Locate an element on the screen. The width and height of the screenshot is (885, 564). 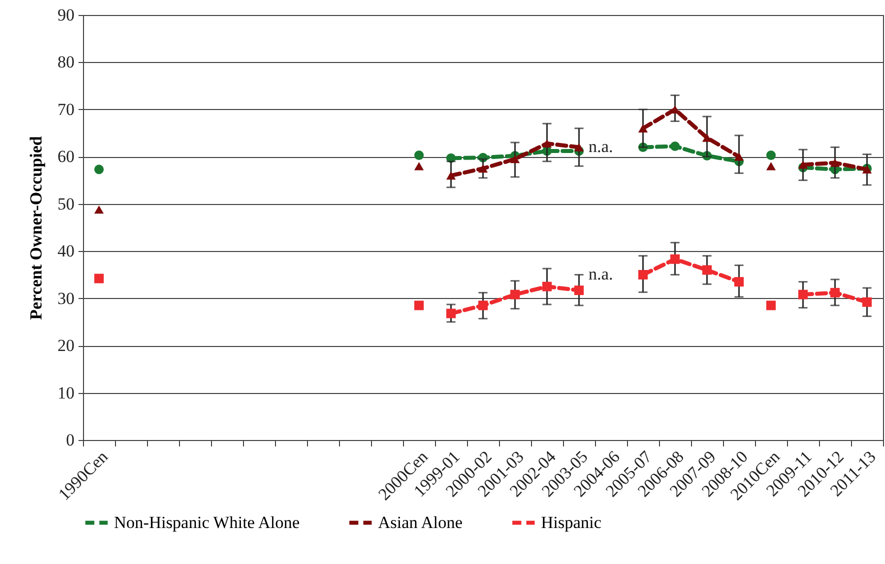
y-tick-label: 30 is located at coordinates (66, 298).